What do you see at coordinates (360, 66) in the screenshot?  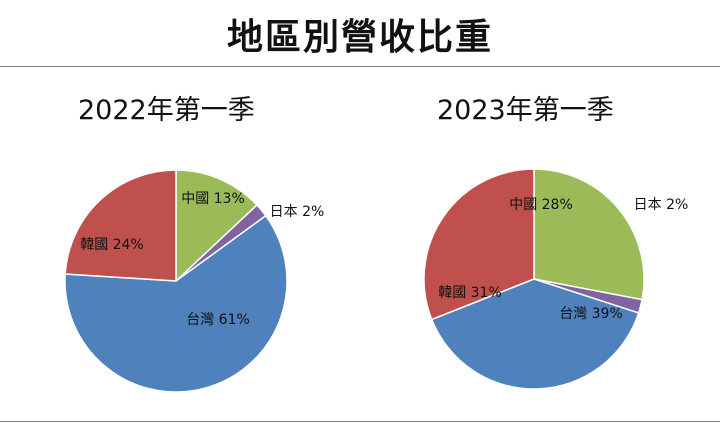 I see `title-divider` at bounding box center [360, 66].